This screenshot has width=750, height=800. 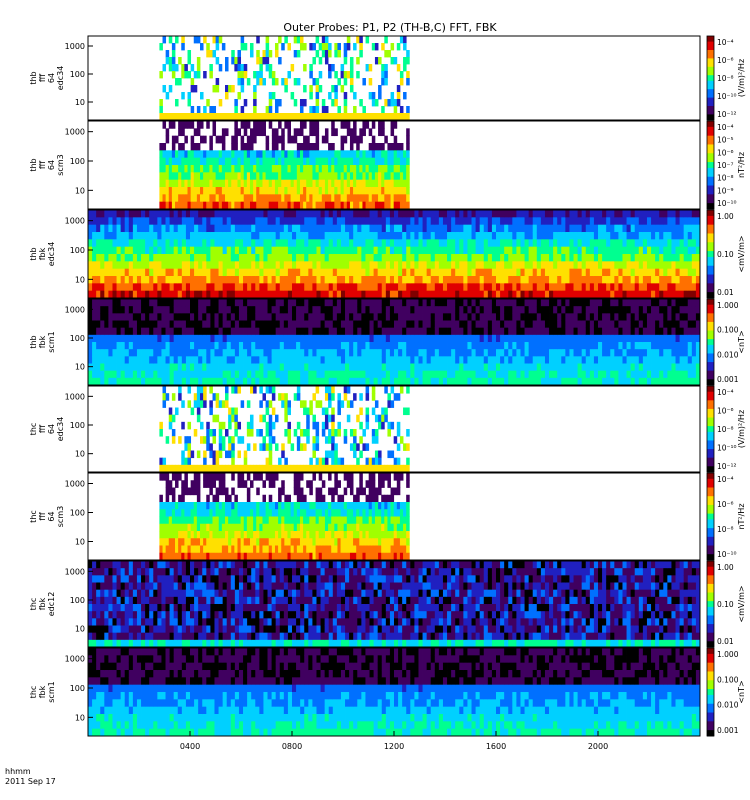 I want to click on spectrogram-image, so click(x=394, y=254).